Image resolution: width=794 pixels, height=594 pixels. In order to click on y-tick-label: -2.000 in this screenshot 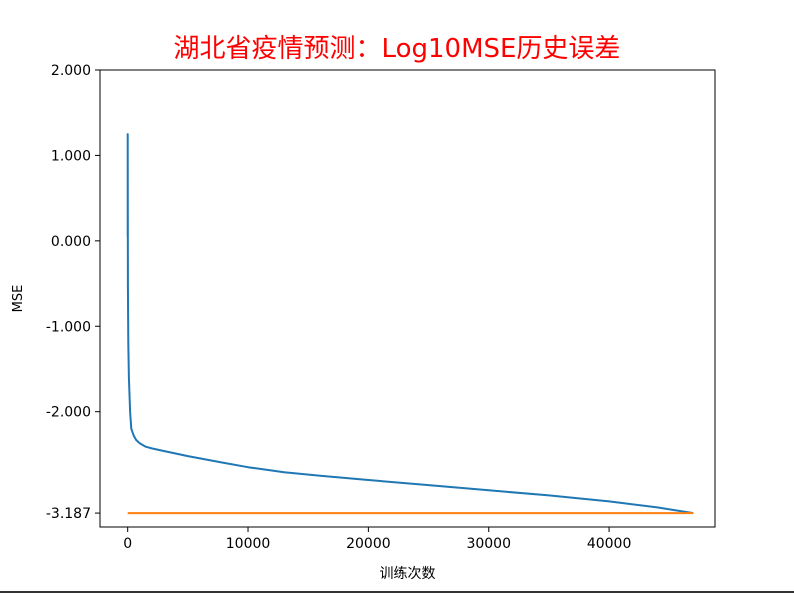, I will do `click(68, 413)`.